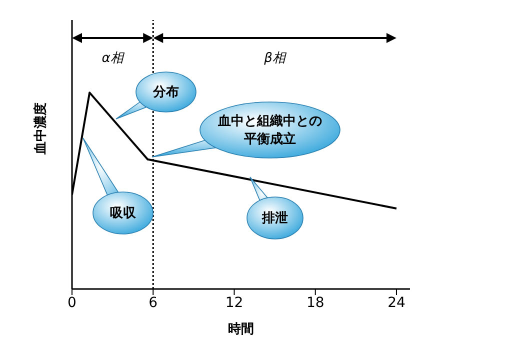 Image resolution: width=508 pixels, height=351 pixels. What do you see at coordinates (241, 329) in the screenshot?
I see `x-axis-title: 時間` at bounding box center [241, 329].